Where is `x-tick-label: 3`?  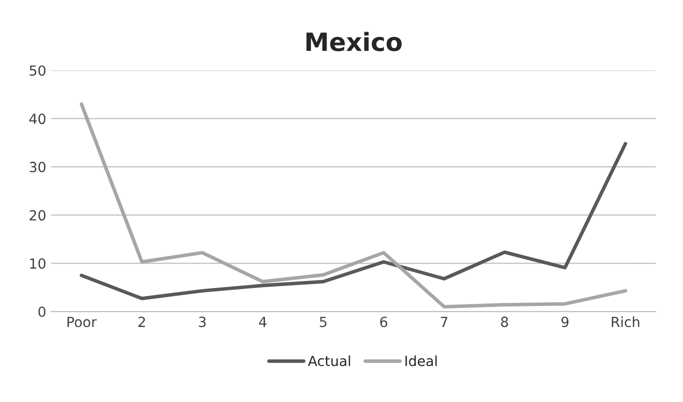
x-tick-label: 3 is located at coordinates (202, 322).